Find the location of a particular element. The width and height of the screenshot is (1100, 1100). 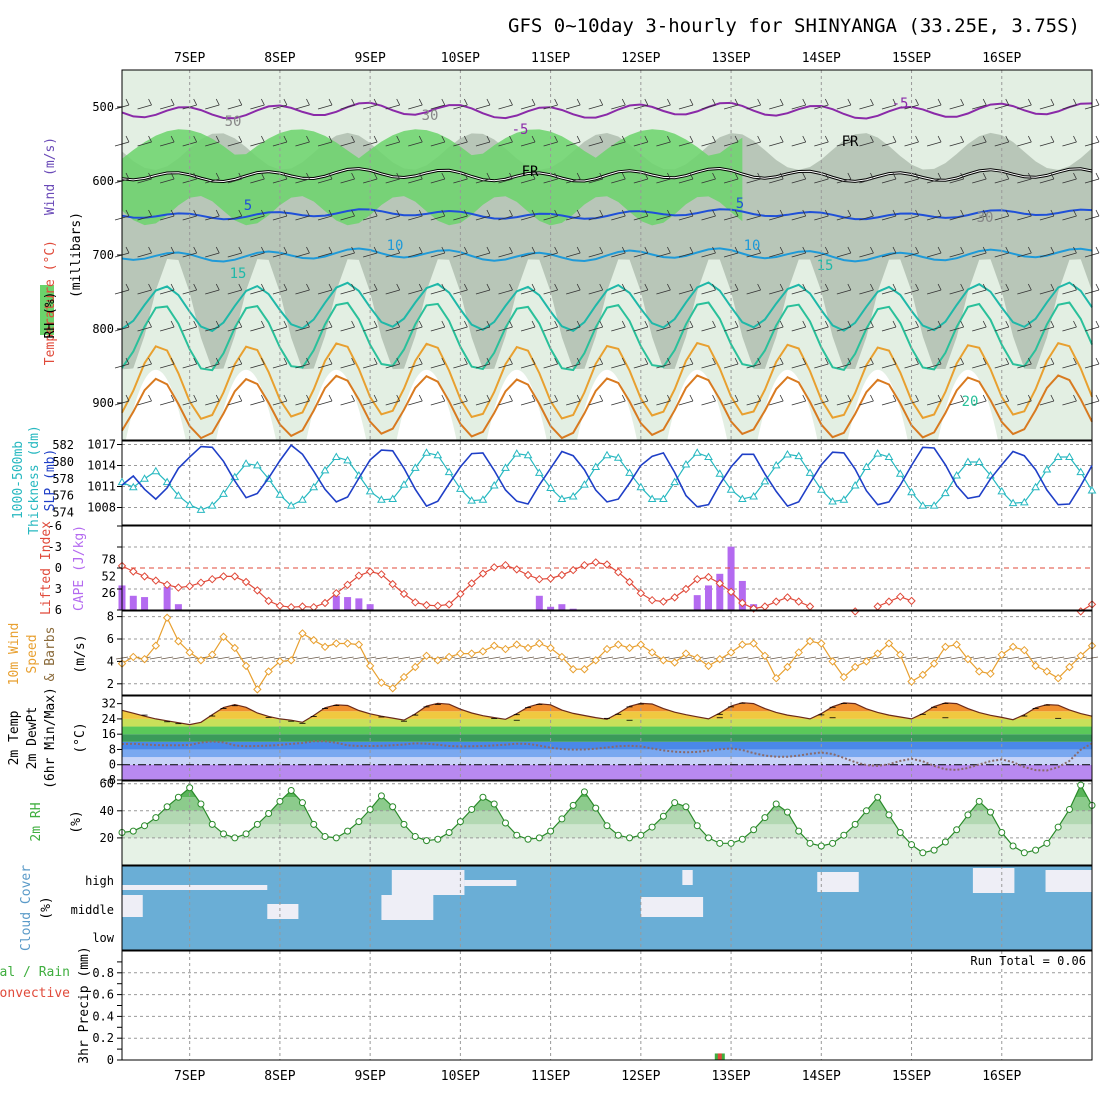

cloud-axis-label: Cloud Cover is located at coordinates (26, 908).